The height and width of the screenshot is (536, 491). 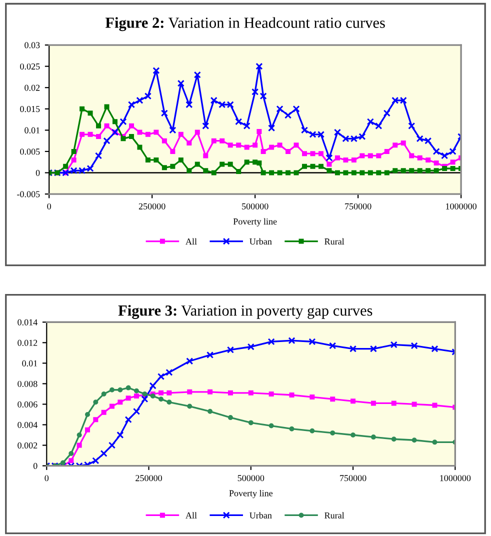 What do you see at coordinates (30, 109) in the screenshot?
I see `y-tick-label: 0.015` at bounding box center [30, 109].